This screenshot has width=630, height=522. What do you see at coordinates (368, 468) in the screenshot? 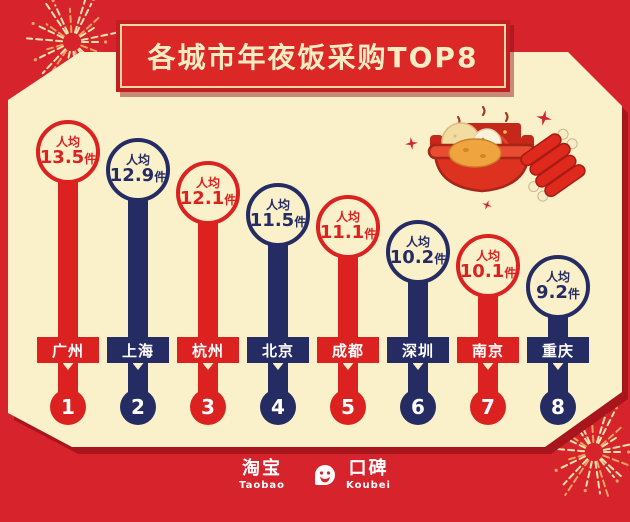
I see `koubei-logo-zh: 口碑` at bounding box center [368, 468].